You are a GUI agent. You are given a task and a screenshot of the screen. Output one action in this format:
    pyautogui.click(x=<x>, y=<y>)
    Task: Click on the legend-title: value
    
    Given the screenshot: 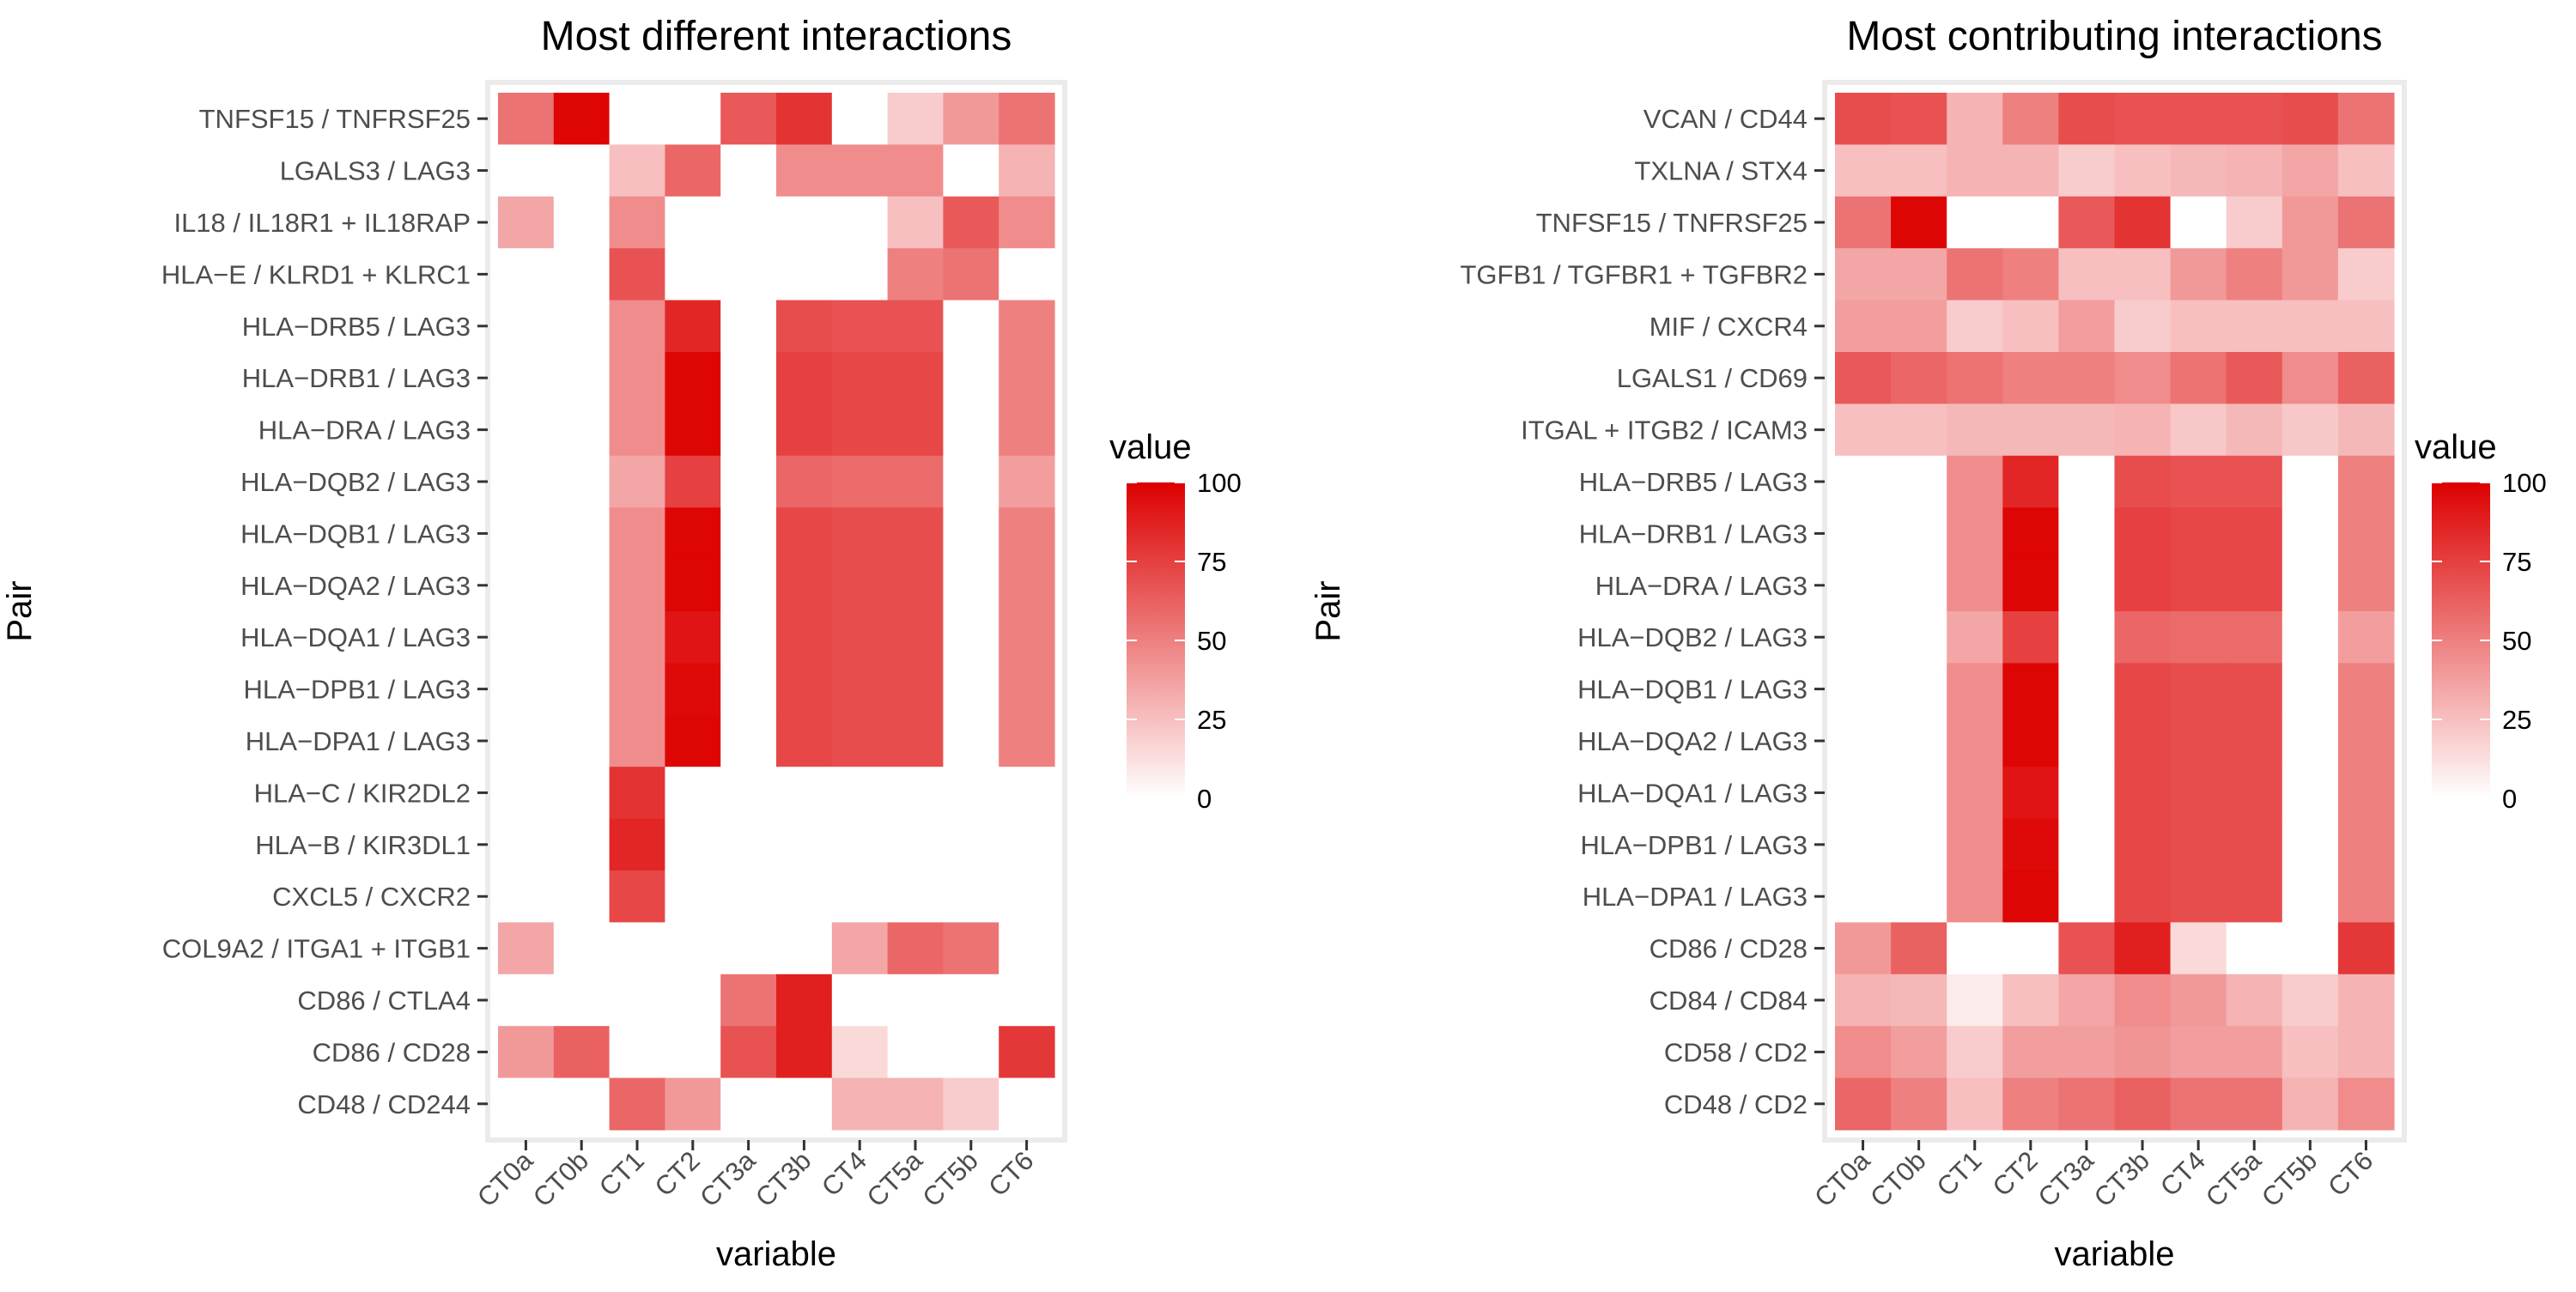 What is the action you would take?
    pyautogui.click(x=1151, y=447)
    